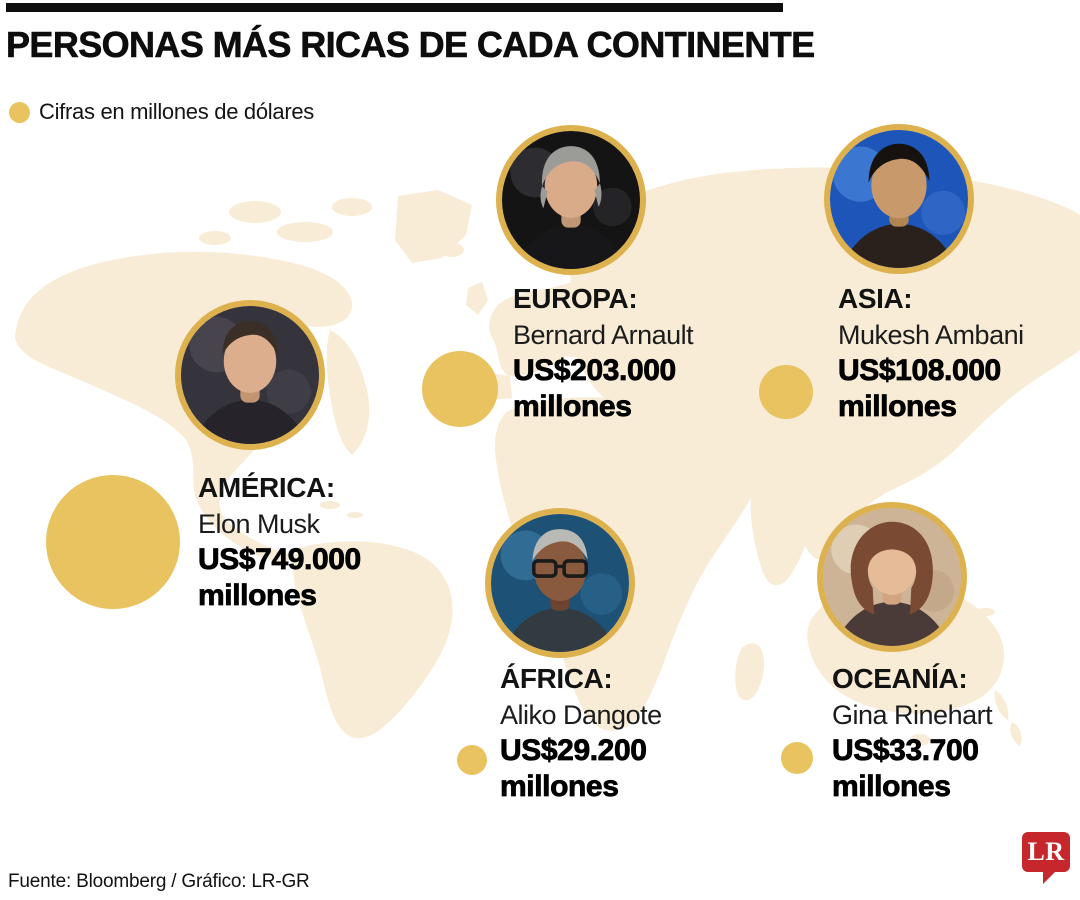 The image size is (1080, 900). What do you see at coordinates (560, 787) in the screenshot?
I see `amount-unit-africa: millones` at bounding box center [560, 787].